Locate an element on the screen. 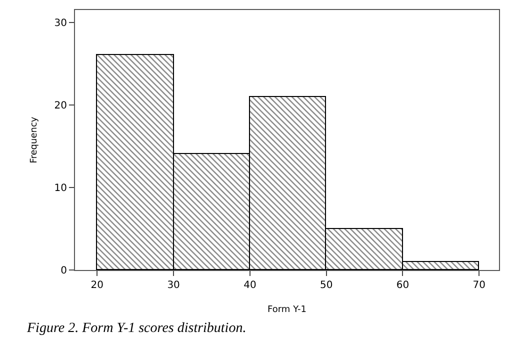  y-axis-title: Frequency is located at coordinates (35, 140).